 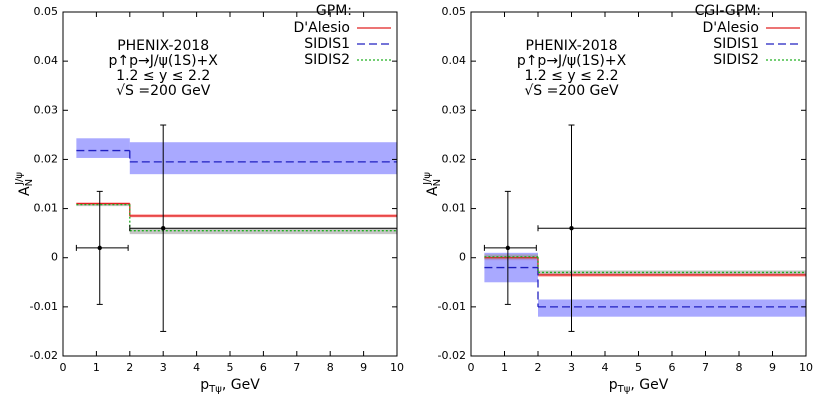 What do you see at coordinates (728, 11) in the screenshot?
I see `legend-title: CGI-GPM:` at bounding box center [728, 11].